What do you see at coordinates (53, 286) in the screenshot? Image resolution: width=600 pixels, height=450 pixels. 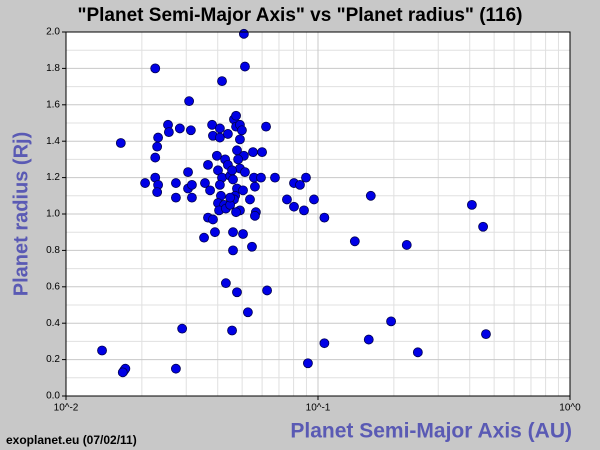 I see `y-tick-label: 0.6` at bounding box center [53, 286].